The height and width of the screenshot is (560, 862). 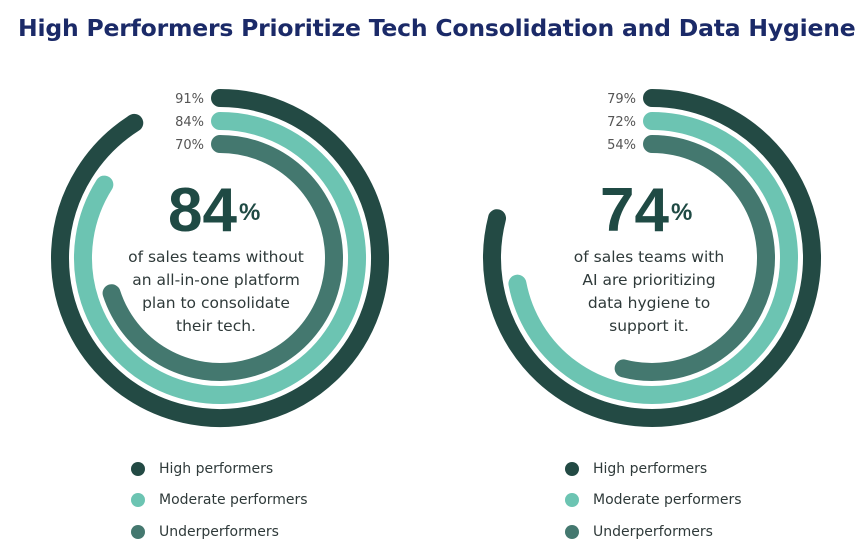 I want to click on description-line: of sales teams without, so click(x=216, y=257).